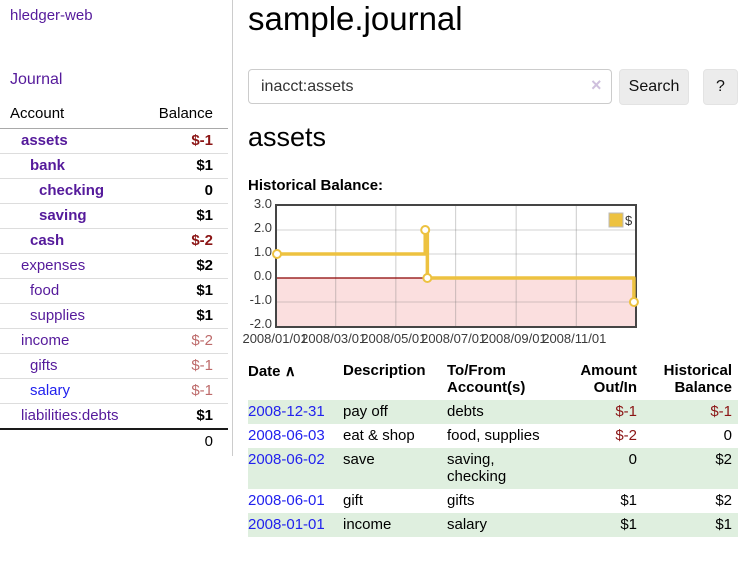 The width and height of the screenshot is (742, 582). I want to click on chart-x-tick-label: 2008/11/01, so click(574, 338).